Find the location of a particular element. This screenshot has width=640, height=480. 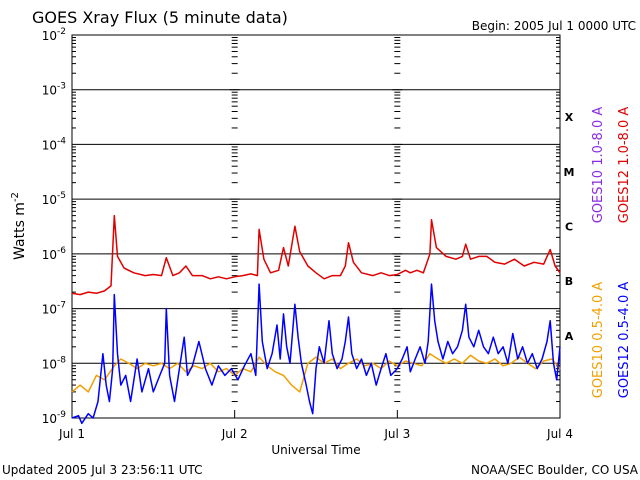

legend-entry: GOES10 0.5-4.0 A is located at coordinates (598, 340).